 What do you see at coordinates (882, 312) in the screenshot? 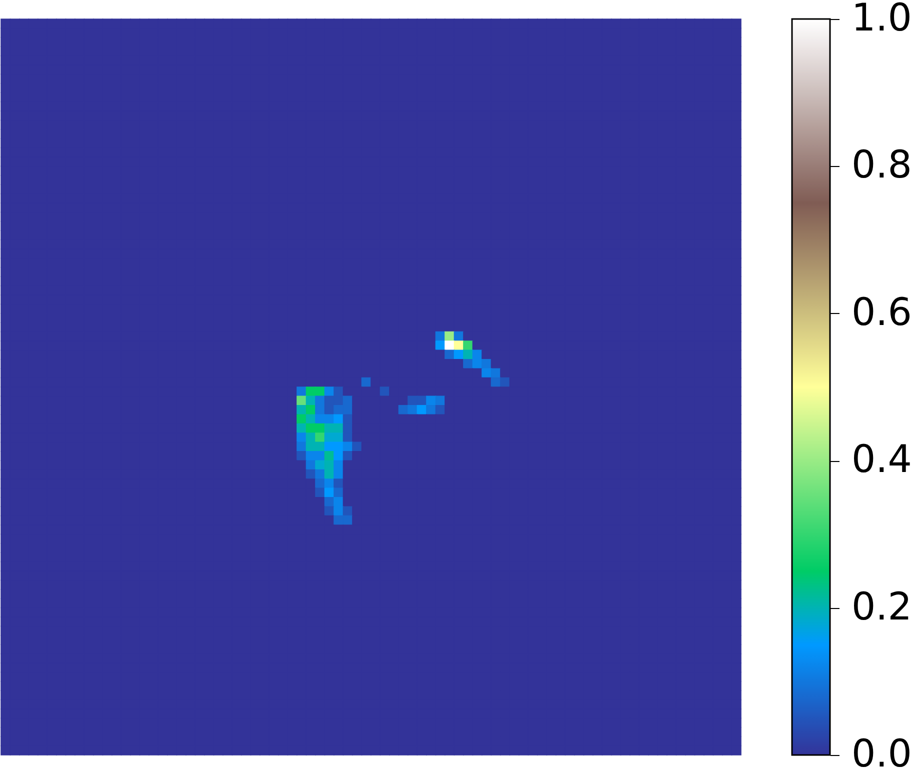
I see `color-bar-label: 0.6` at bounding box center [882, 312].